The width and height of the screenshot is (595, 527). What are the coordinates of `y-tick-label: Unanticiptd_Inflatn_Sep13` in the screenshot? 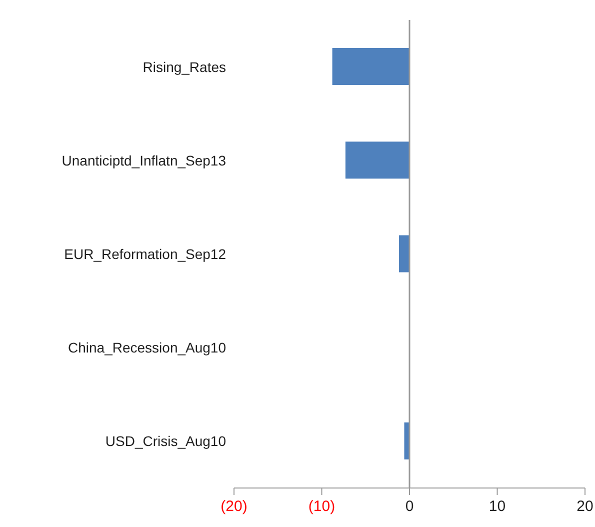 It's located at (144, 160).